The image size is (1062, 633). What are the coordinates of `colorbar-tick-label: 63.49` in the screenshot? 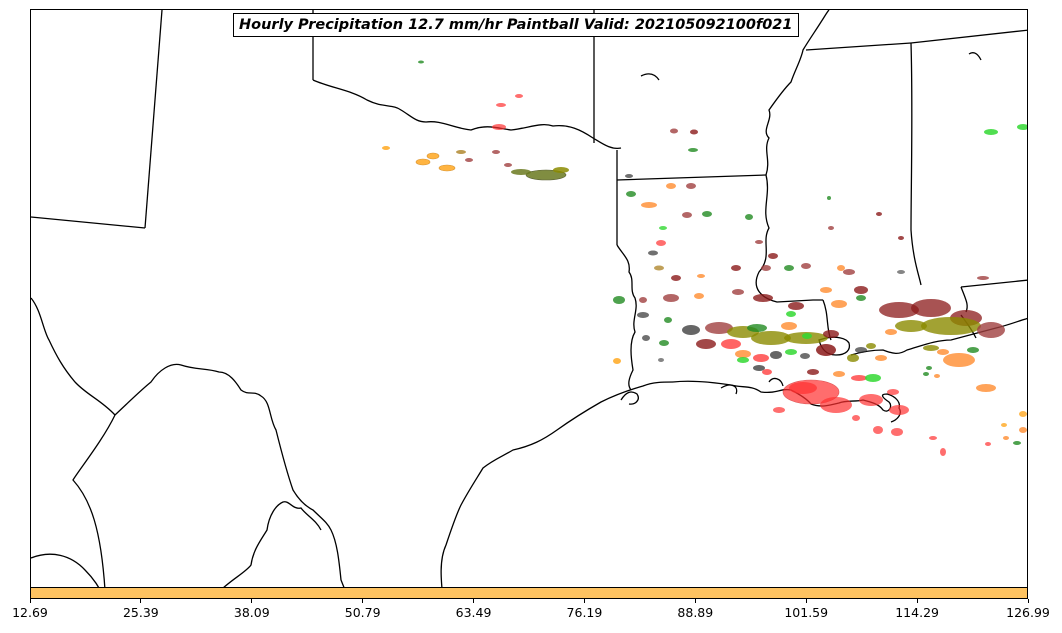 It's located at (473, 612).